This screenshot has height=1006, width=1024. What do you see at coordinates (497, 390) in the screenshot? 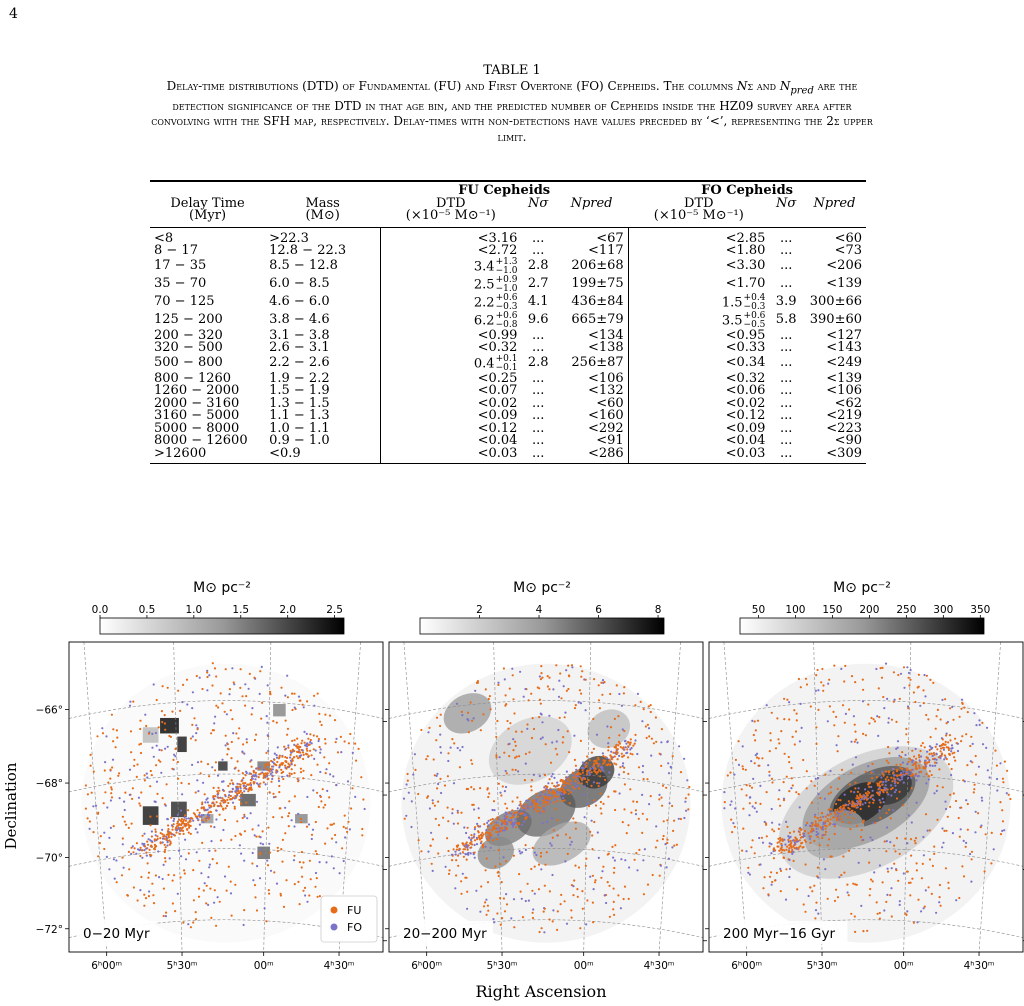
I see `fu-dtd-cell: <0.07` at bounding box center [497, 390].